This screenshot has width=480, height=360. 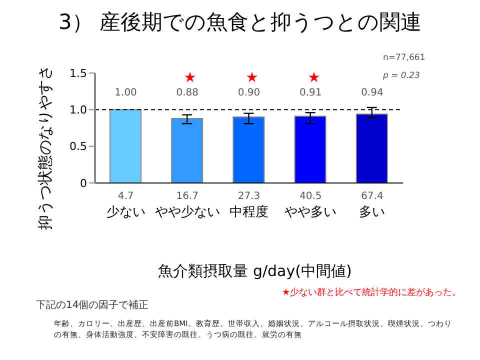 What do you see at coordinates (372, 92) in the screenshot?
I see `data-label: 0.94` at bounding box center [372, 92].